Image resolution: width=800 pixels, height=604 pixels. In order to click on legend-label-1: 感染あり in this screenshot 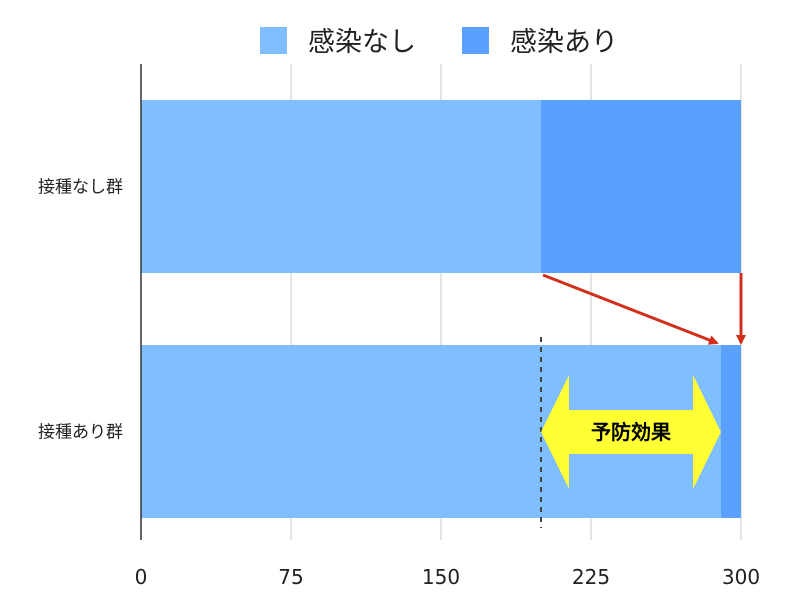, I will do `click(564, 42)`.